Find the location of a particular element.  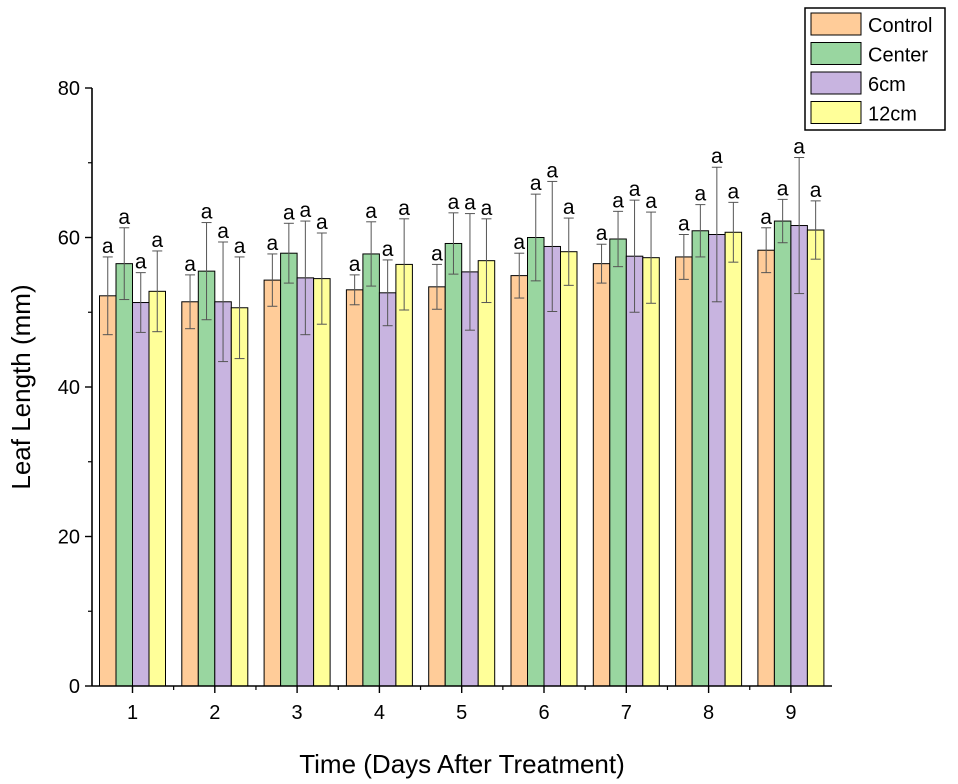

y-tick-label-60: 60 is located at coordinates (69, 239).